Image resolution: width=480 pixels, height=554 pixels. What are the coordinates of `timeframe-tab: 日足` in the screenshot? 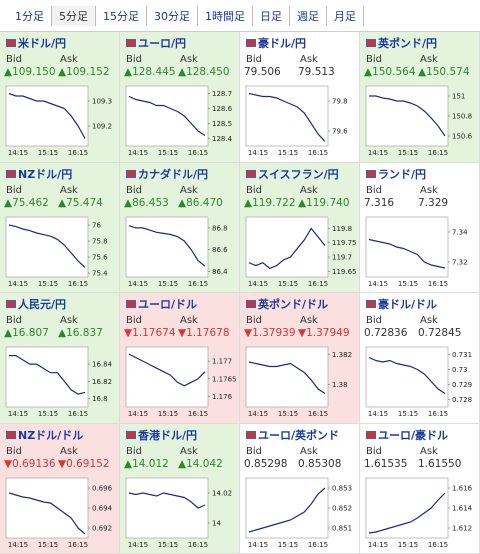 It's located at (271, 15).